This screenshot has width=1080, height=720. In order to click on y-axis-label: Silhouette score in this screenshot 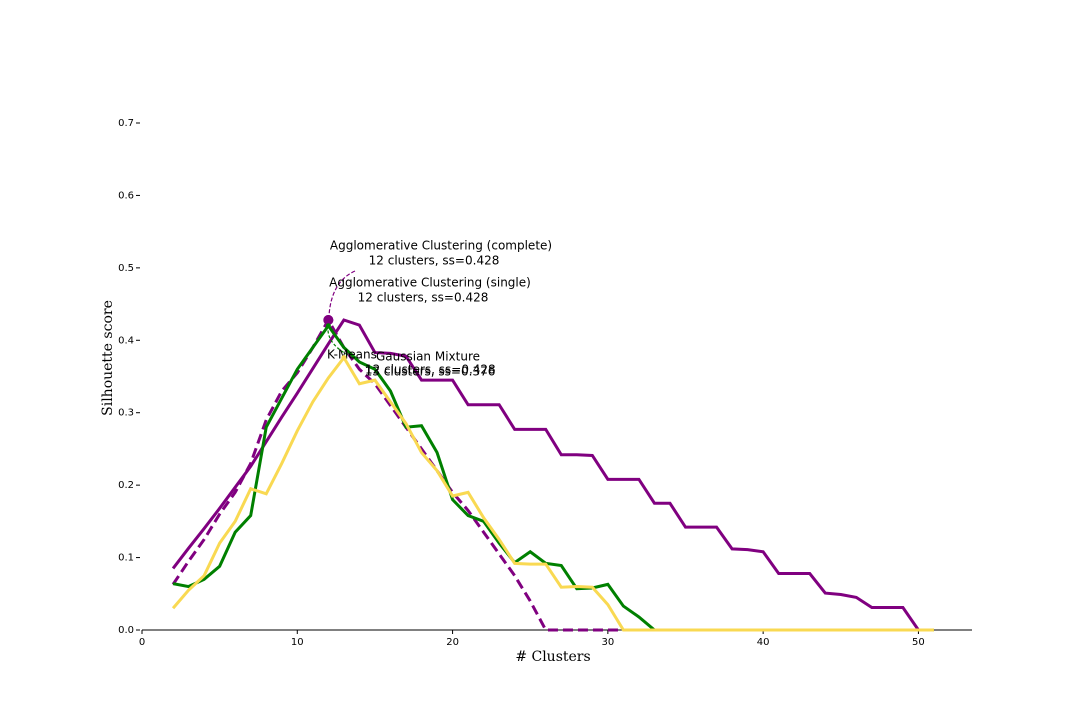, I will do `click(108, 358)`.